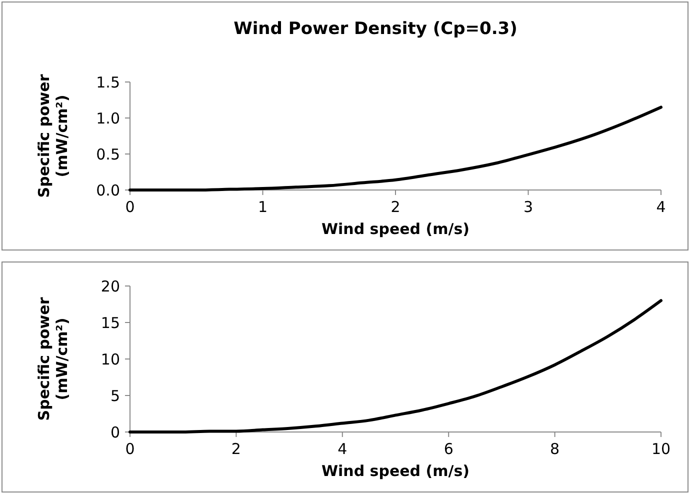  What do you see at coordinates (661, 449) in the screenshot?
I see `x-tick-label: 10` at bounding box center [661, 449].